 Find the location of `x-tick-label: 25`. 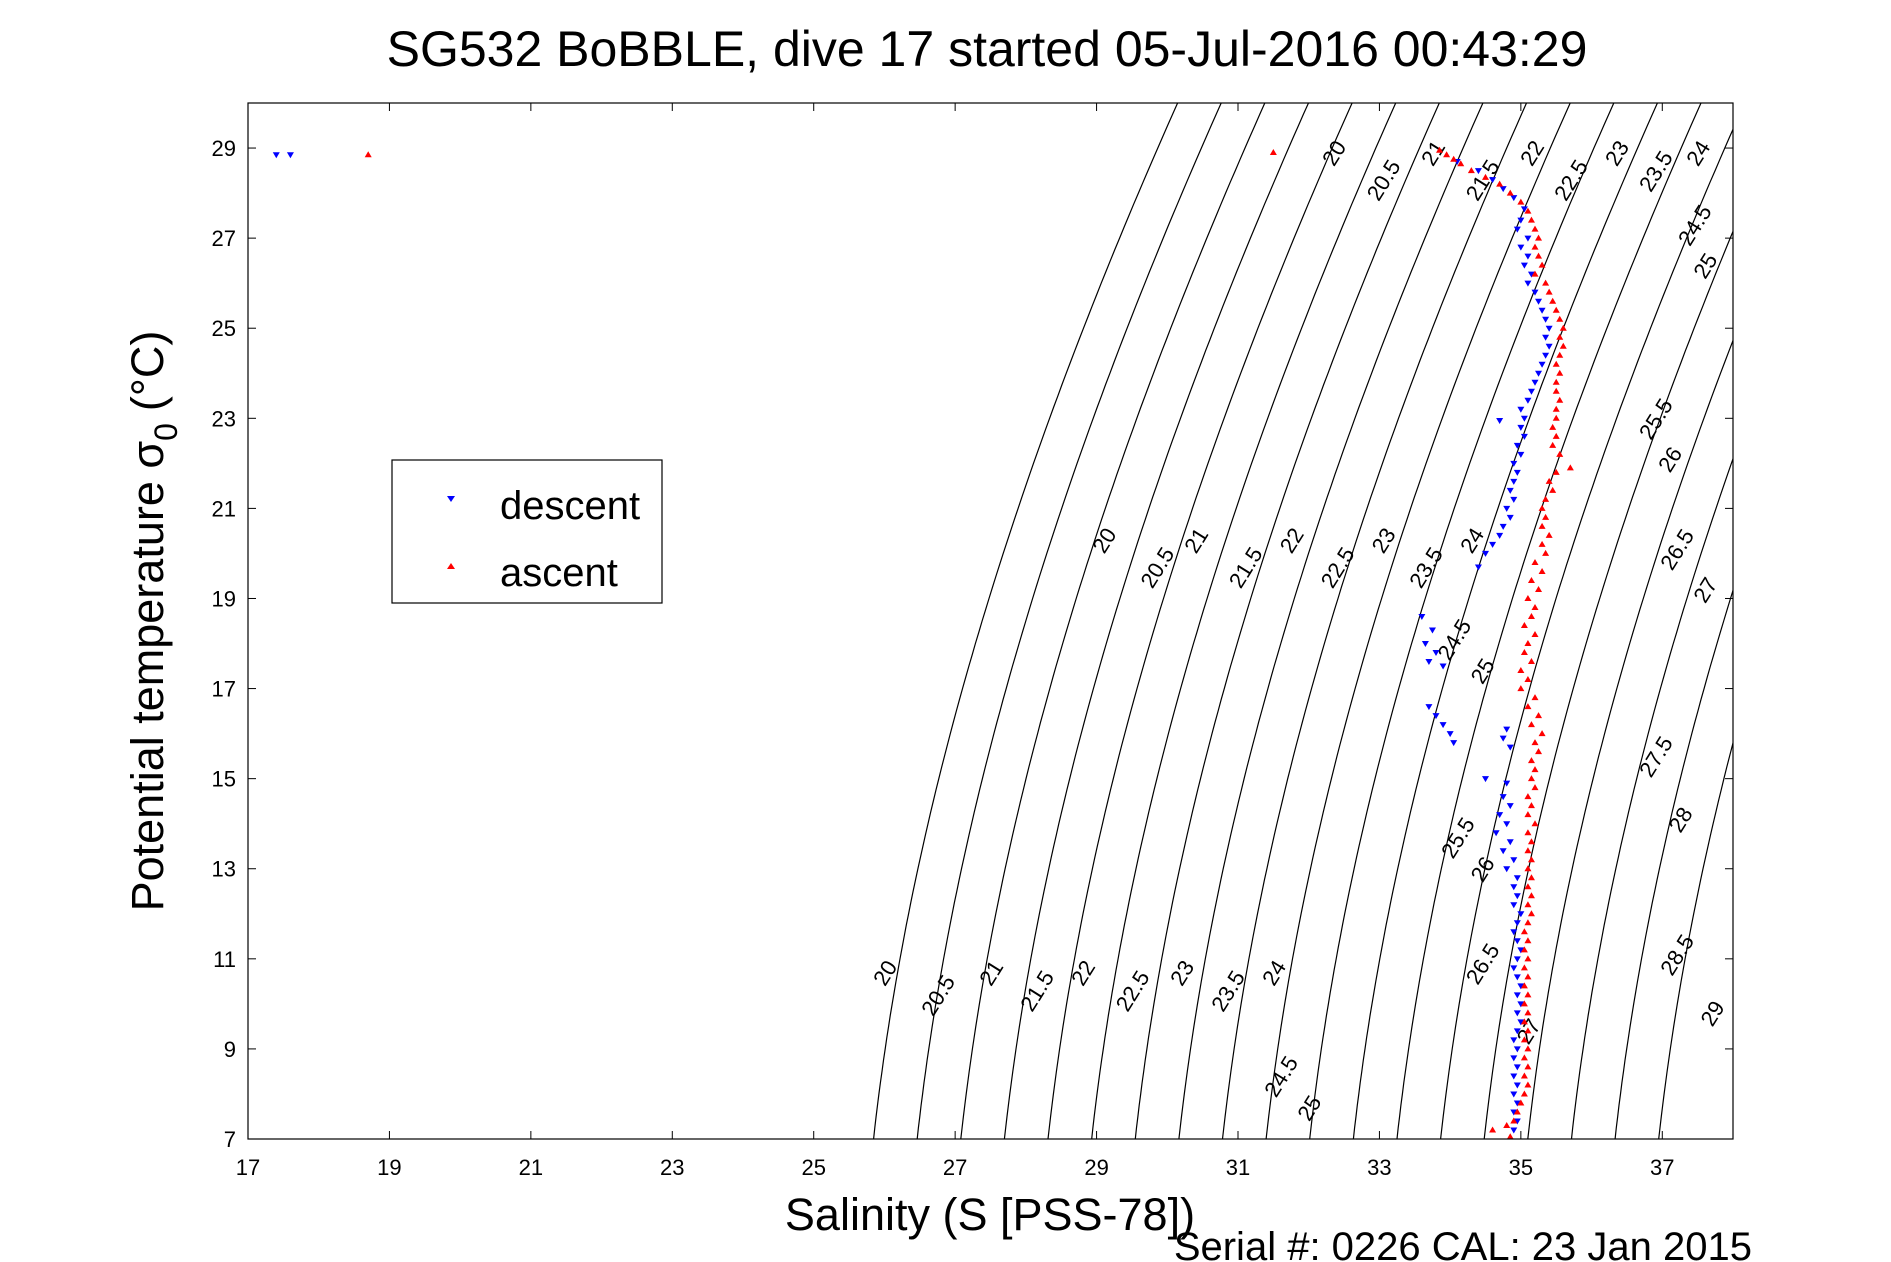

x-tick-label: 25 is located at coordinates (813, 1167).